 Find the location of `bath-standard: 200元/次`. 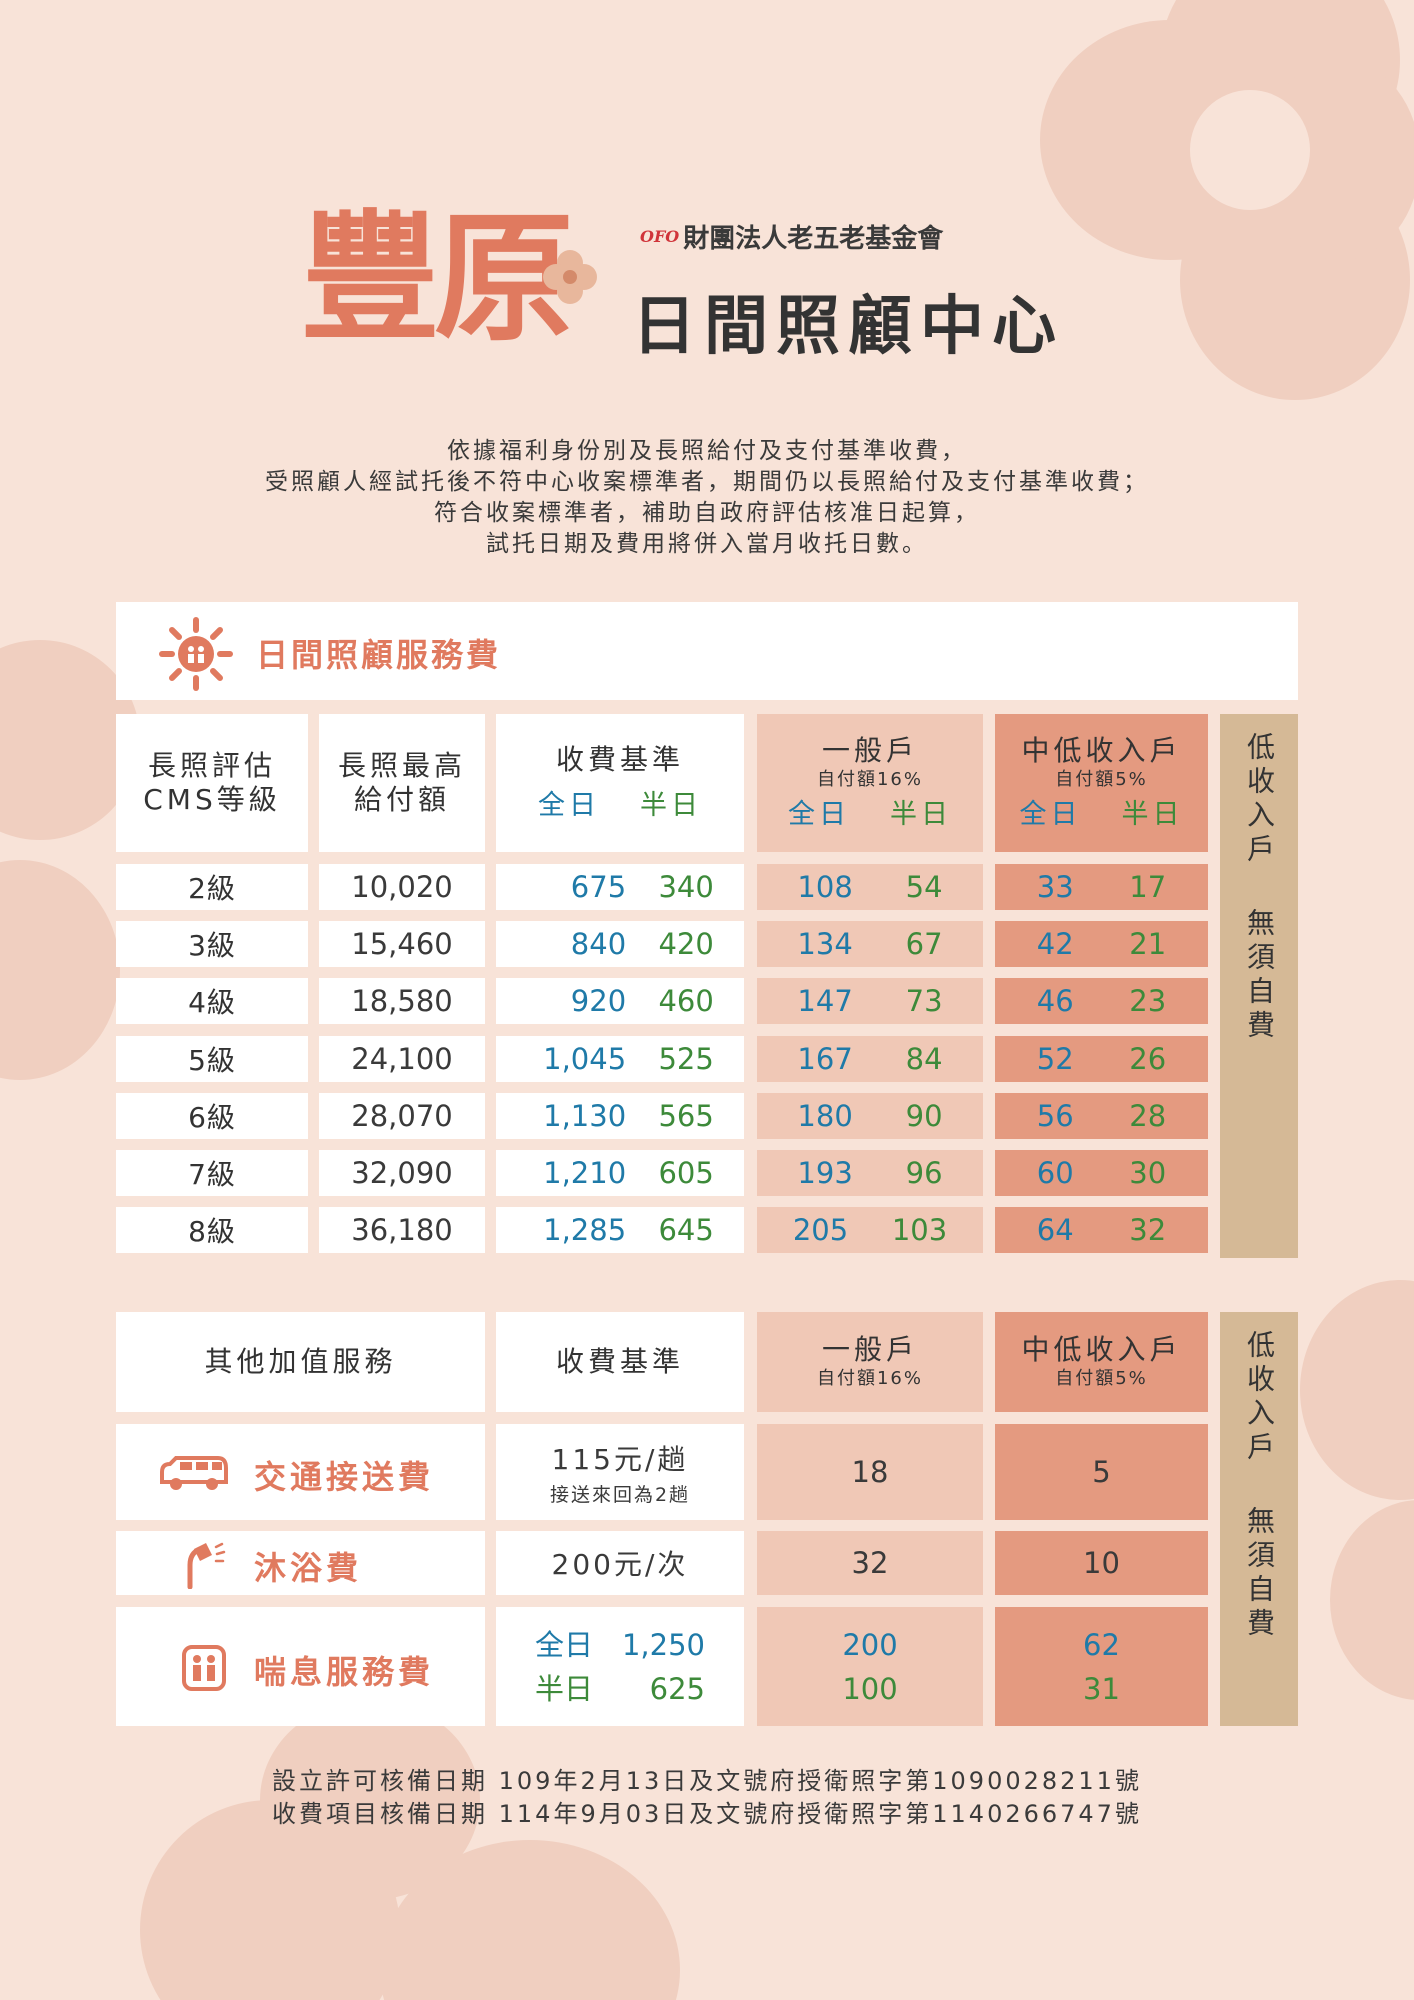

bath-standard: 200元/次 is located at coordinates (620, 1563).